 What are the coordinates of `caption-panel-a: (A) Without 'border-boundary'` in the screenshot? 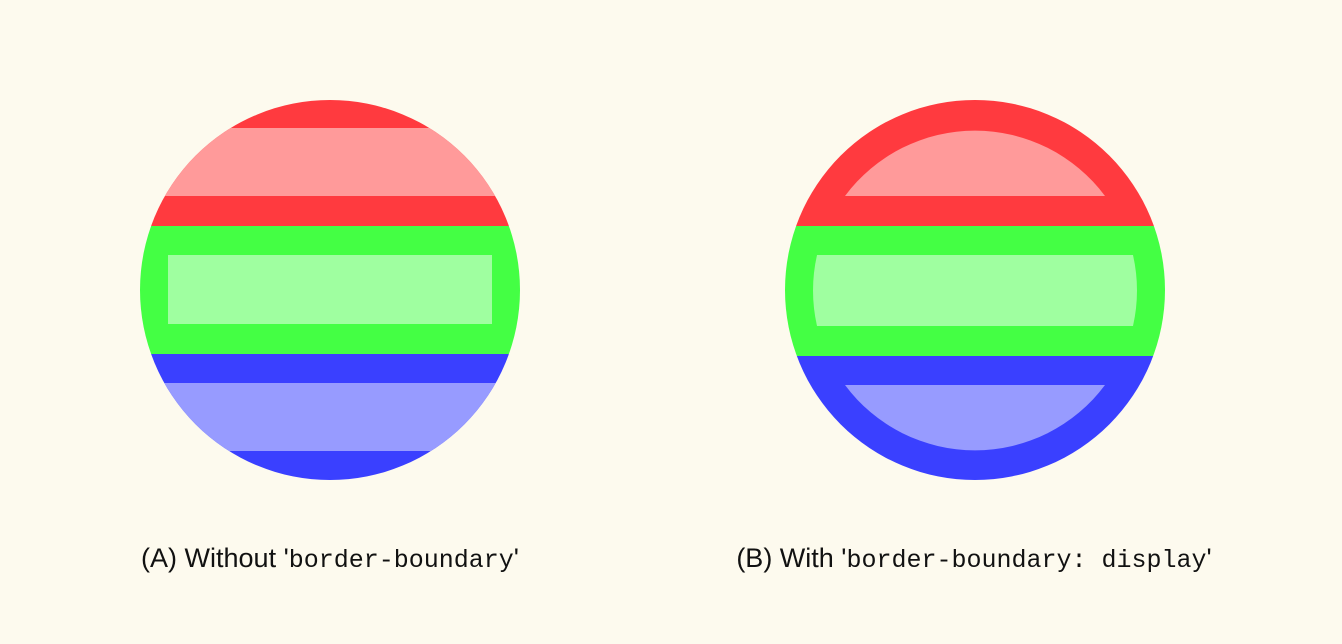 It's located at (330, 558).